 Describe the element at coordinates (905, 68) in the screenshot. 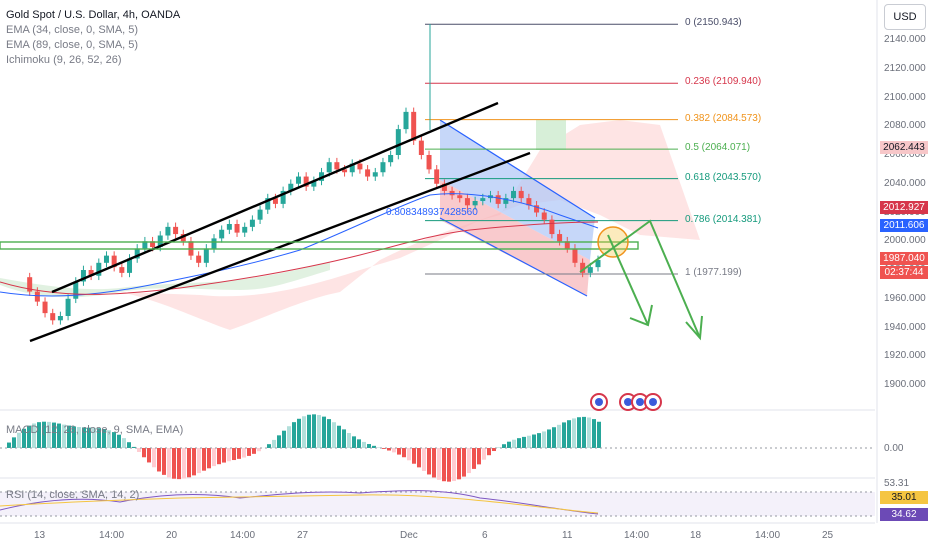

I see `price-tick-label: 2120.000` at that location.